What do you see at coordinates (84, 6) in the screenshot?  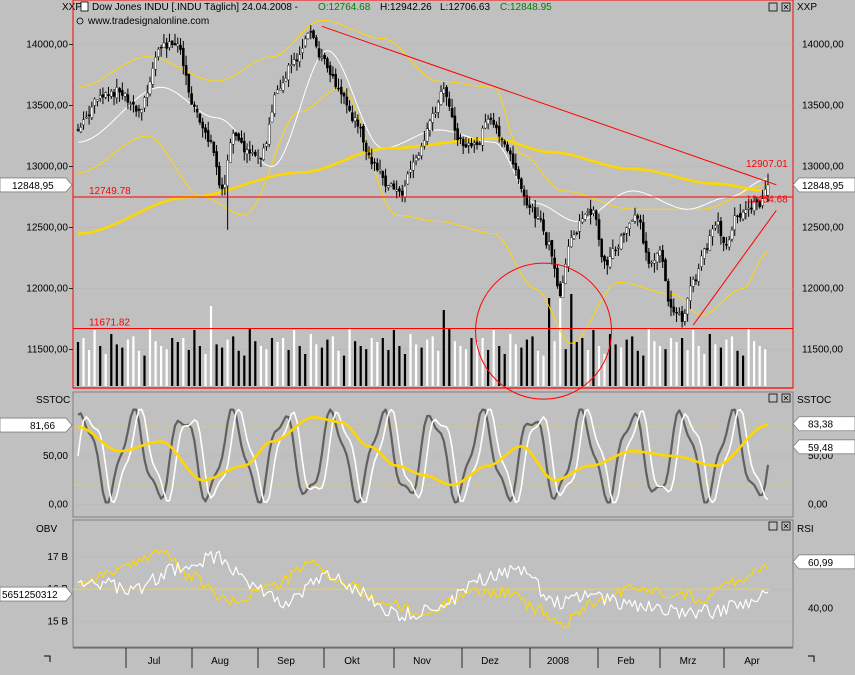 I see `chart-symbol-icon` at bounding box center [84, 6].